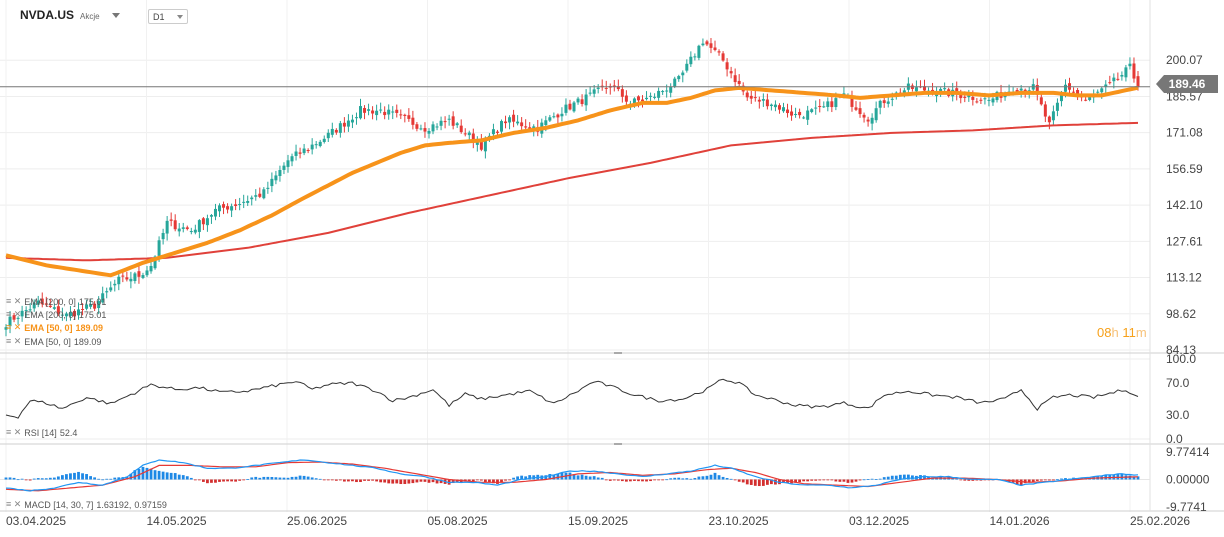 The image size is (1224, 537). I want to click on legend-name: MACD [14, 30, 7], so click(59, 504).